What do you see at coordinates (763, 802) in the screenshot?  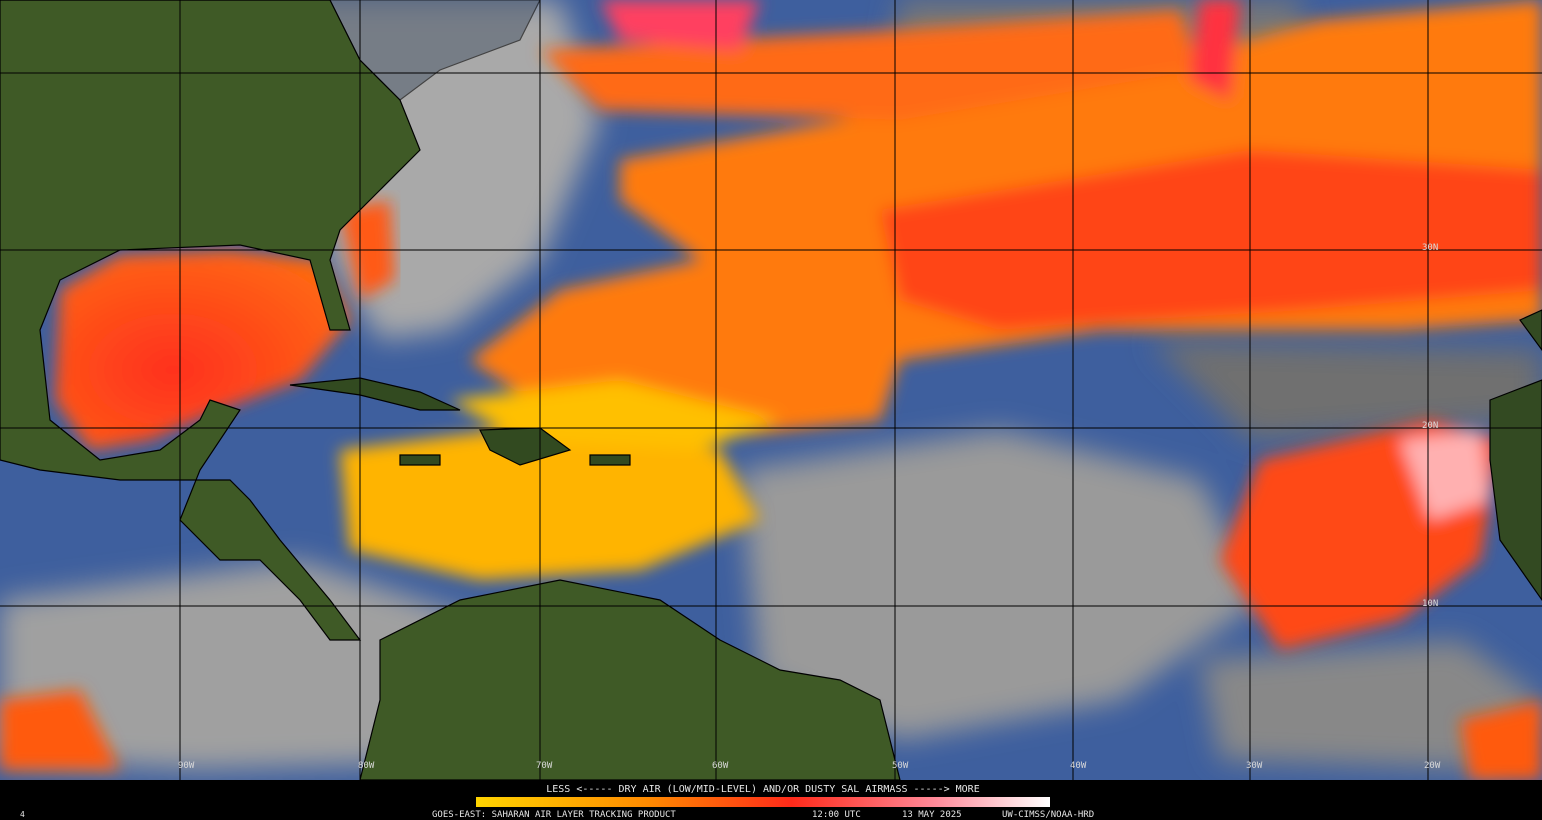 I see `color-scale` at bounding box center [763, 802].